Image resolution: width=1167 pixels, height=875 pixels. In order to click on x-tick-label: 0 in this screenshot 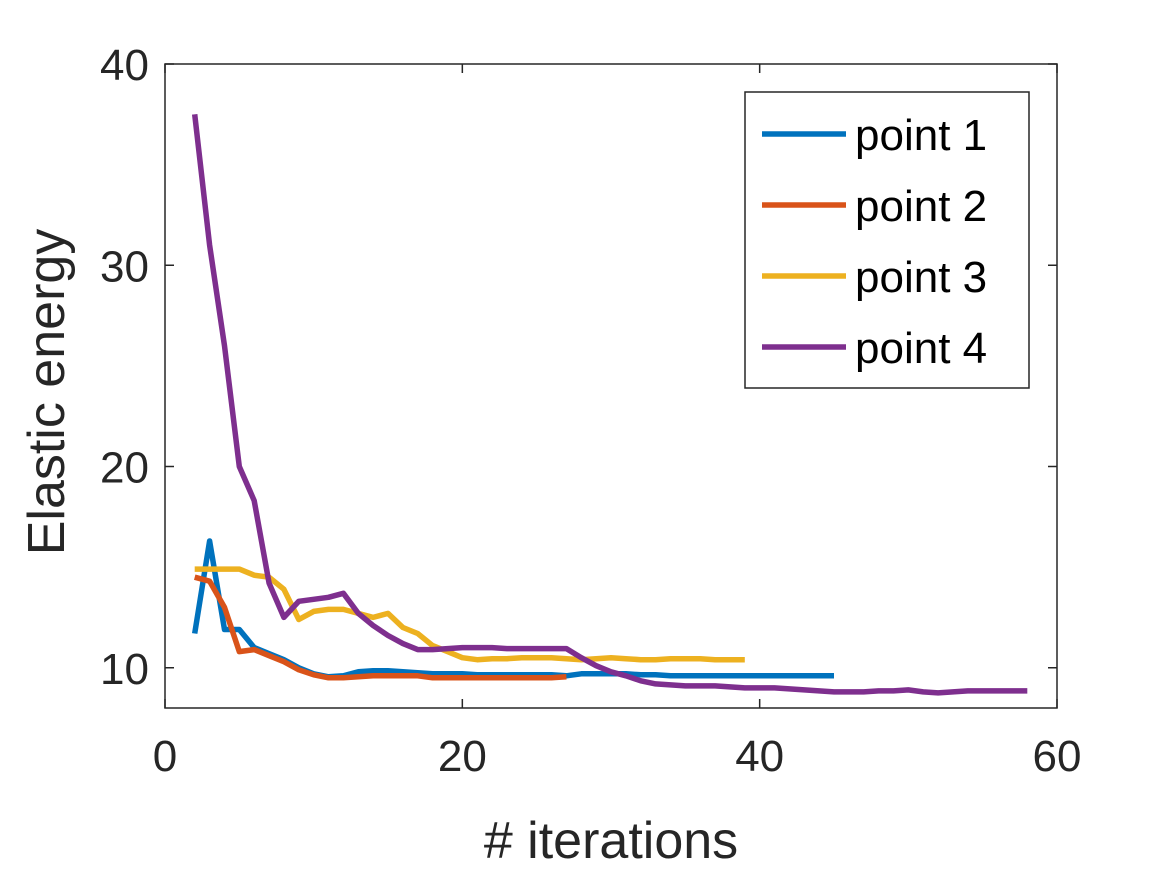, I will do `click(165, 756)`.